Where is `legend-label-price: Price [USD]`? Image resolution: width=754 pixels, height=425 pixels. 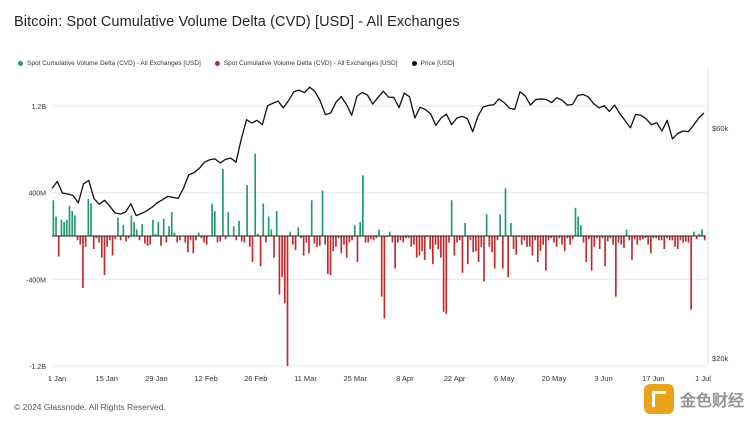 legend-label-price: Price [USD] is located at coordinates (437, 63).